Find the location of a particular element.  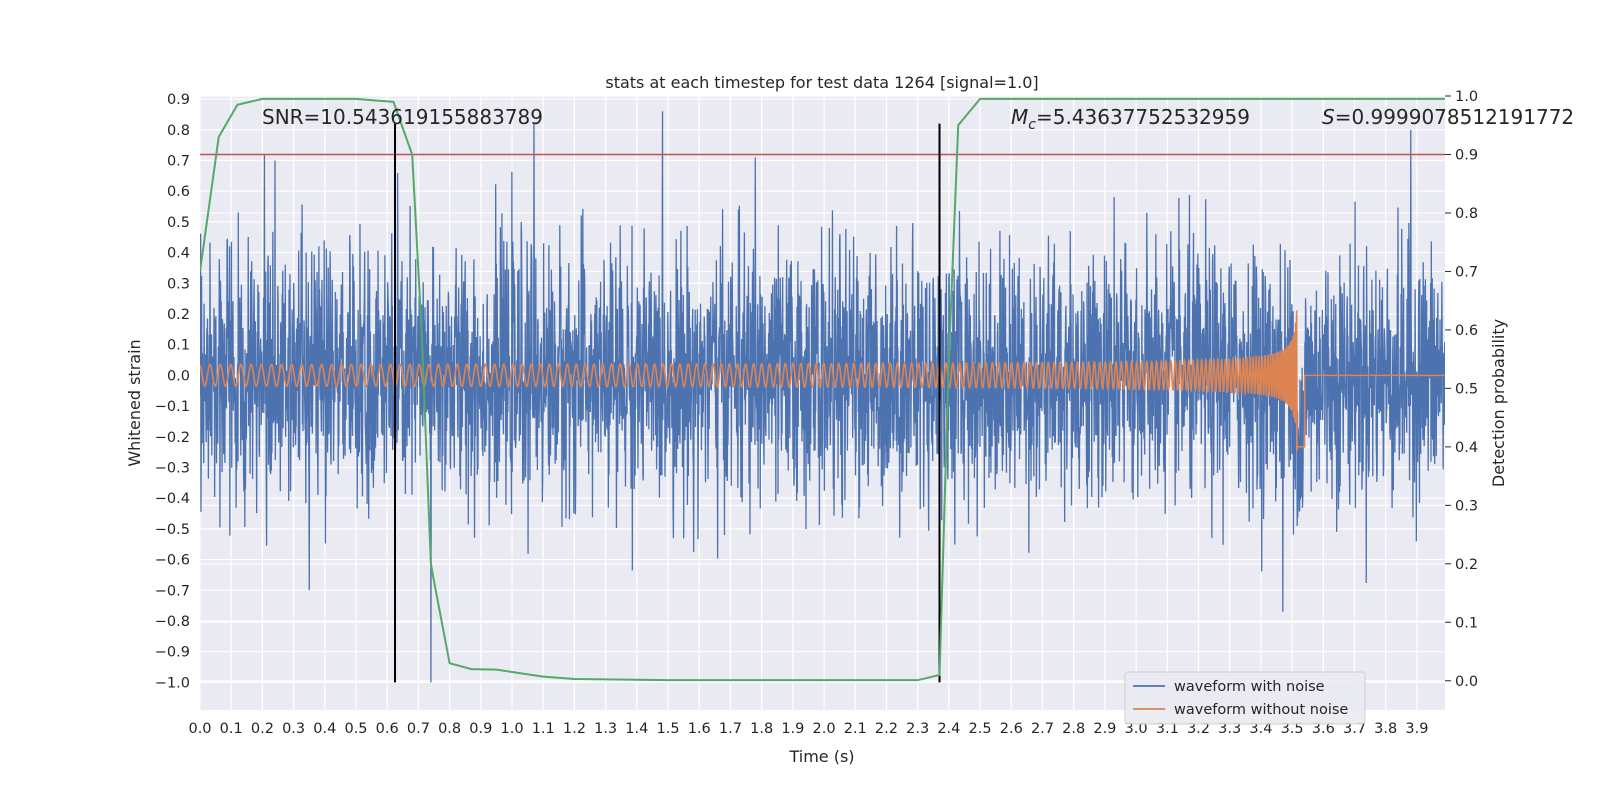

x-tick-label: 2.6 is located at coordinates (1011, 729).